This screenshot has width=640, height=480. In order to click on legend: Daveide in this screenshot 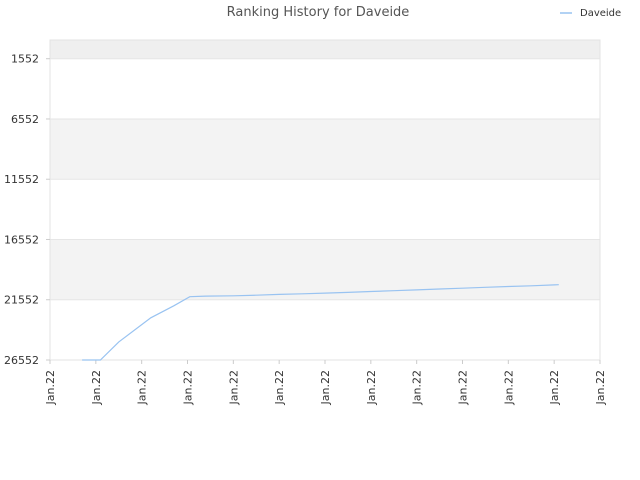, I will do `click(590, 13)`.